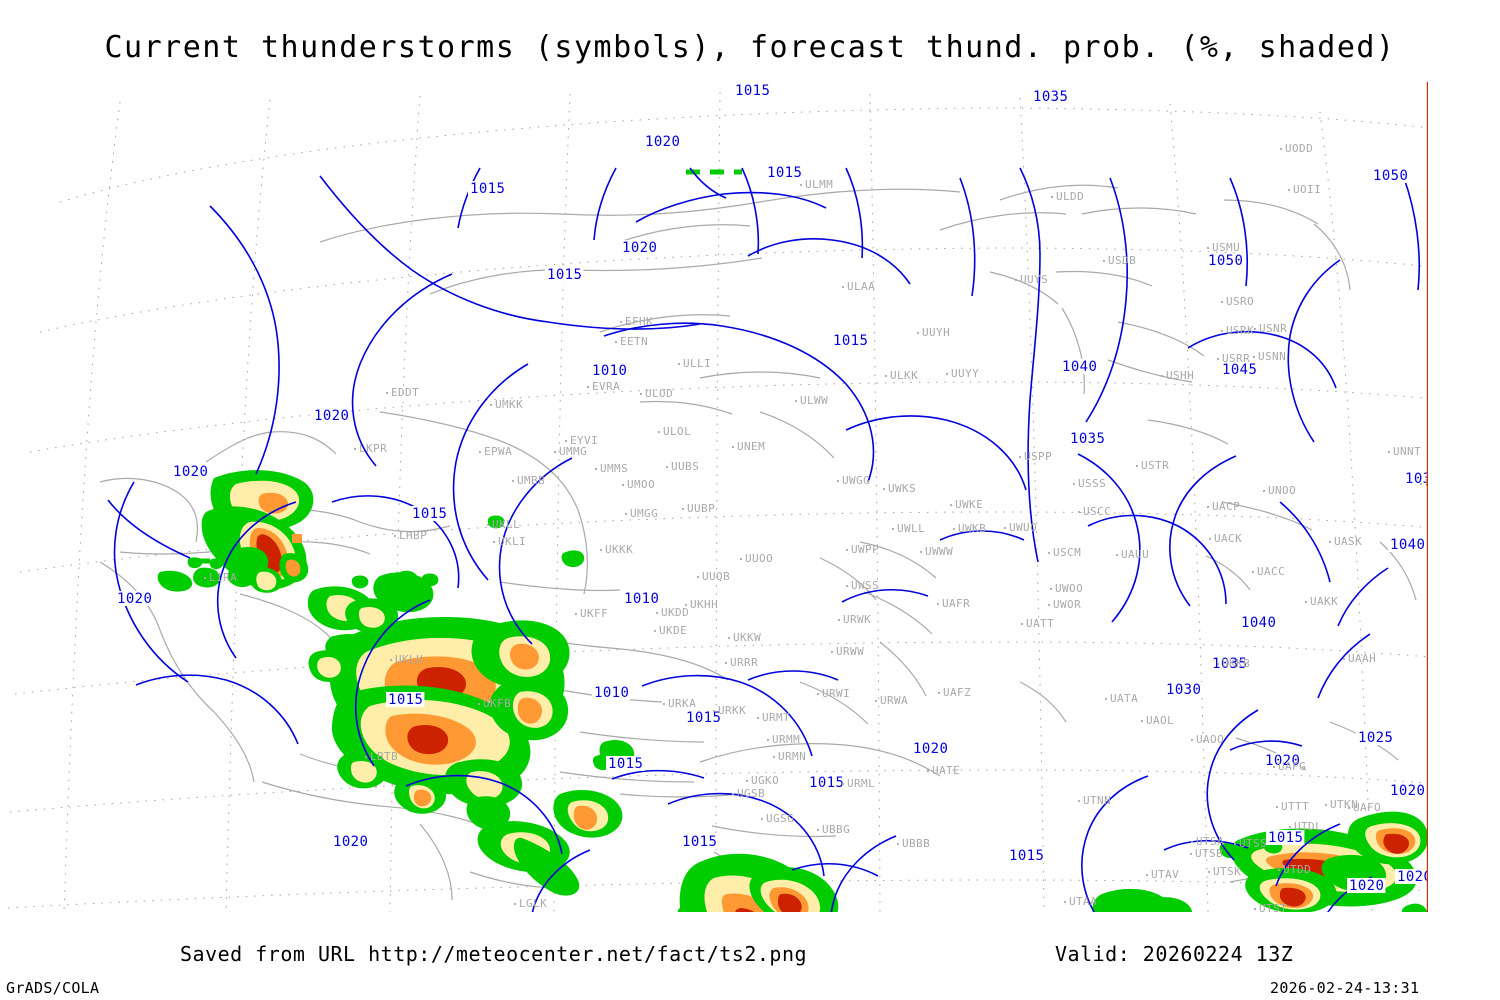 This screenshot has width=1500, height=1000. I want to click on station-marker: EDDT, so click(402, 392).